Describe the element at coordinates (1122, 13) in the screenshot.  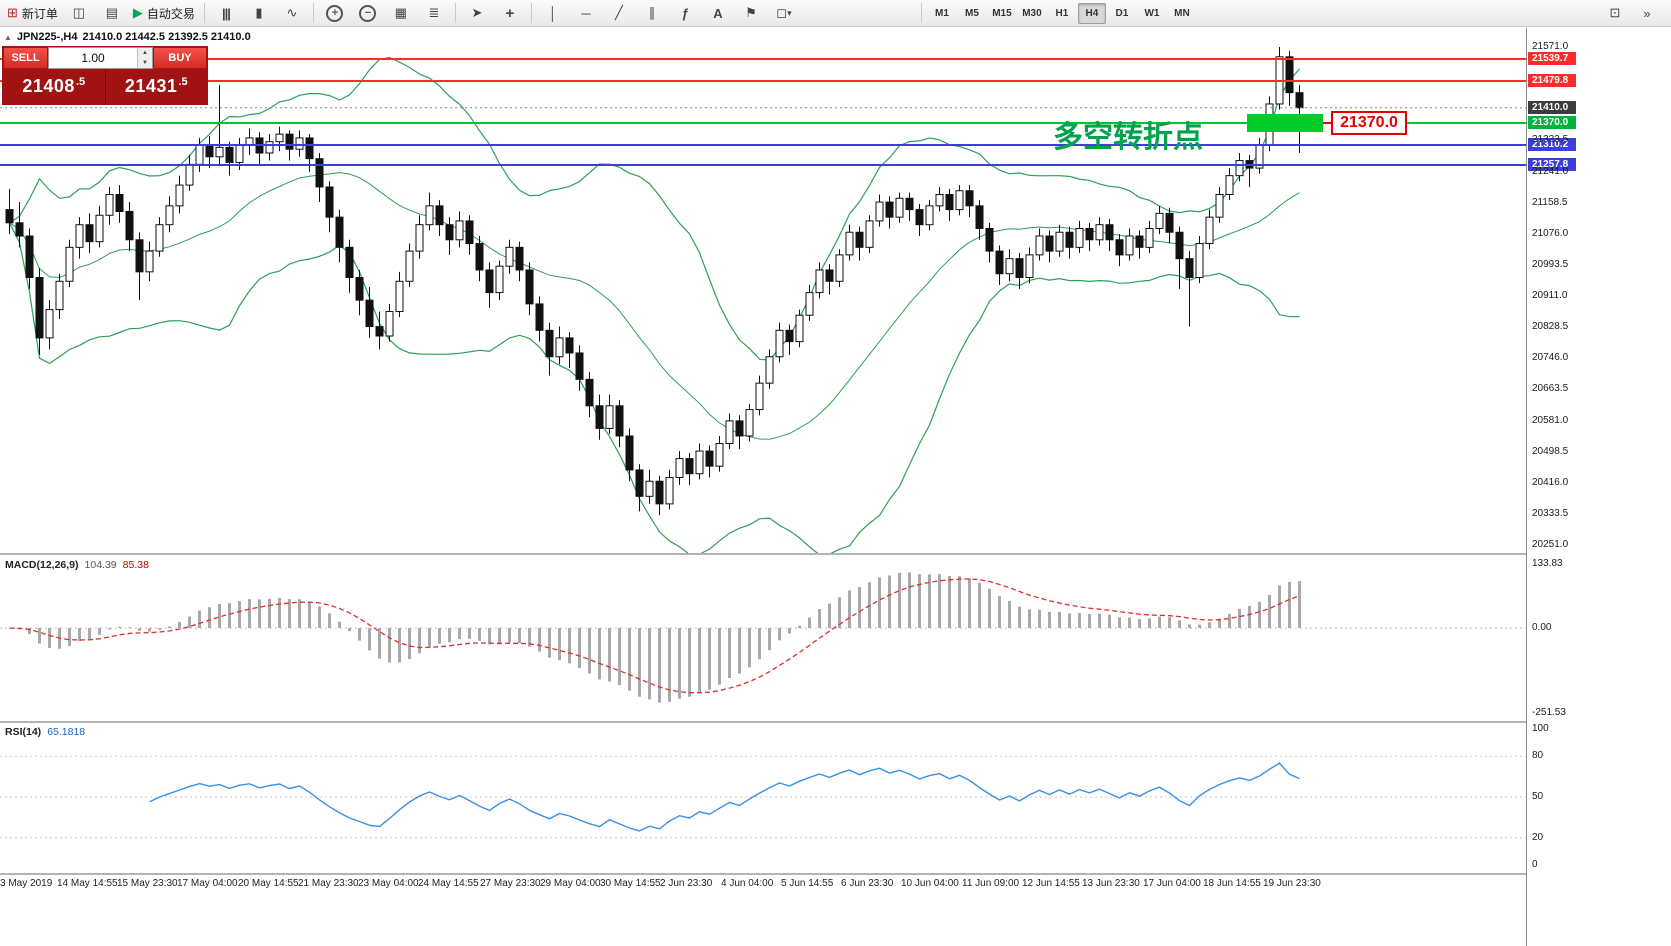
I see `timeframe-button-D1: D1` at that location.